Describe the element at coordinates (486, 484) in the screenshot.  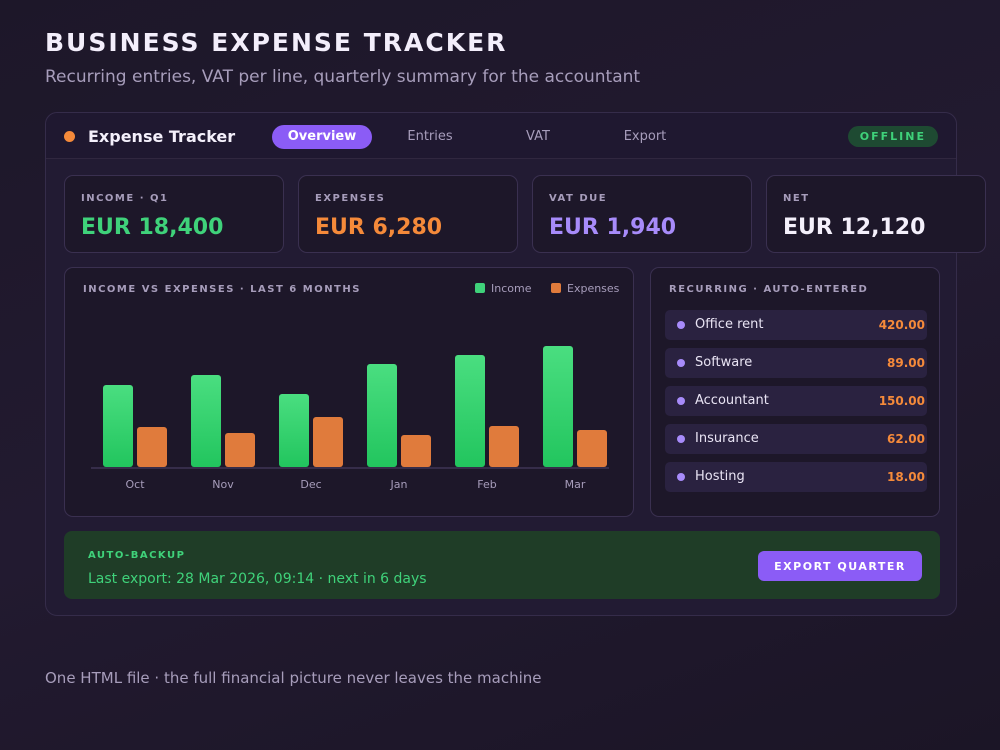
I see `x-tick-label: Feb` at that location.